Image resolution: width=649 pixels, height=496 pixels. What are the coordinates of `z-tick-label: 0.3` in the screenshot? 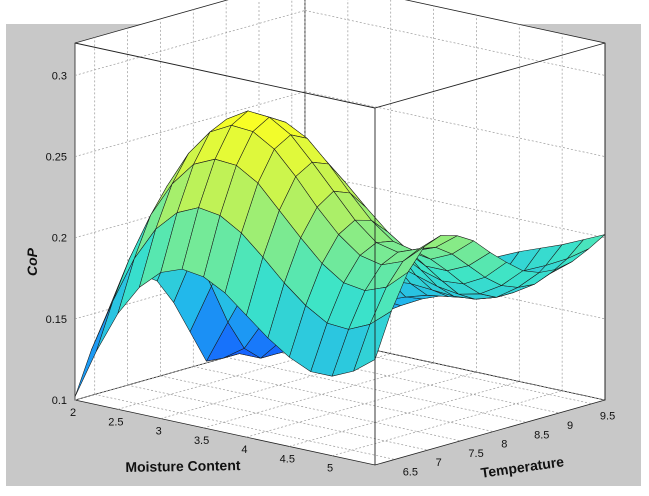 It's located at (59, 77).